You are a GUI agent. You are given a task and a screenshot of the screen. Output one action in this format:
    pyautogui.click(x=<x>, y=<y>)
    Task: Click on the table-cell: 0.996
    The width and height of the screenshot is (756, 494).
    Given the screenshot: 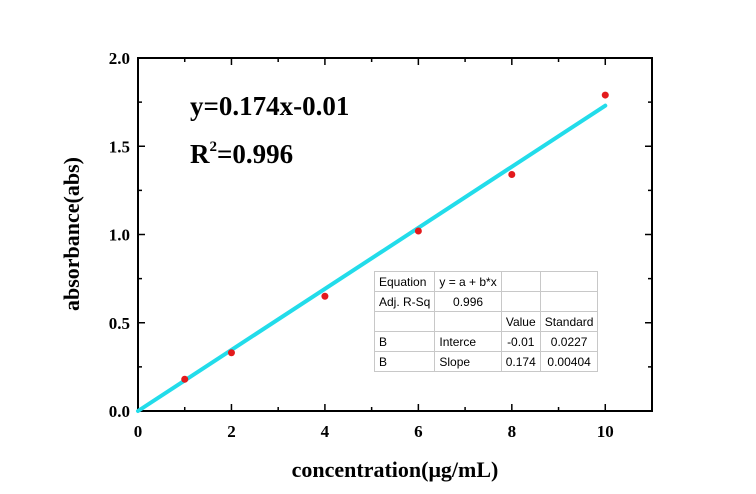 What is the action you would take?
    pyautogui.click(x=468, y=301)
    